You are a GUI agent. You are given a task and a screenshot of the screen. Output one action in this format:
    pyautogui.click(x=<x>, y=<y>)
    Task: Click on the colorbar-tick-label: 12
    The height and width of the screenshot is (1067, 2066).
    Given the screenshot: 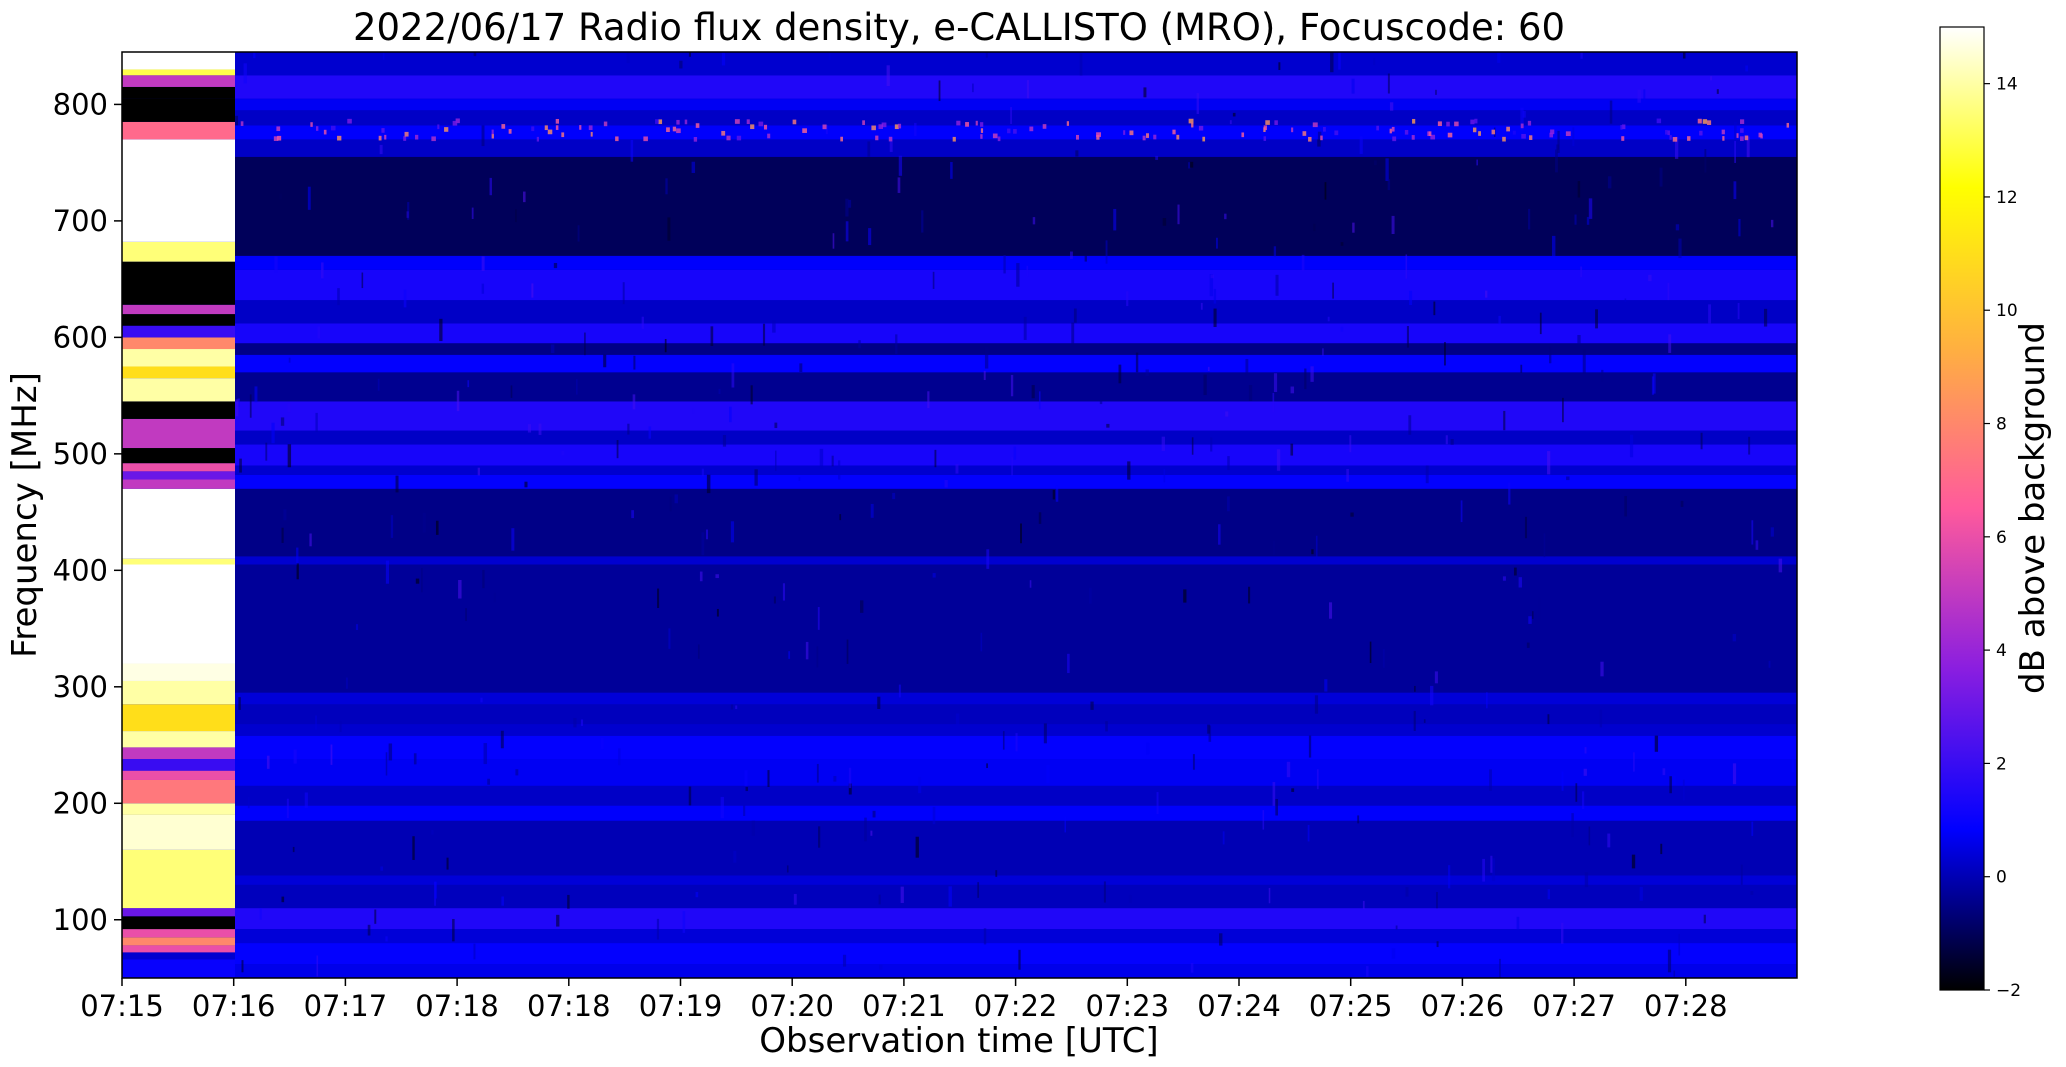 What is the action you would take?
    pyautogui.click(x=2007, y=198)
    